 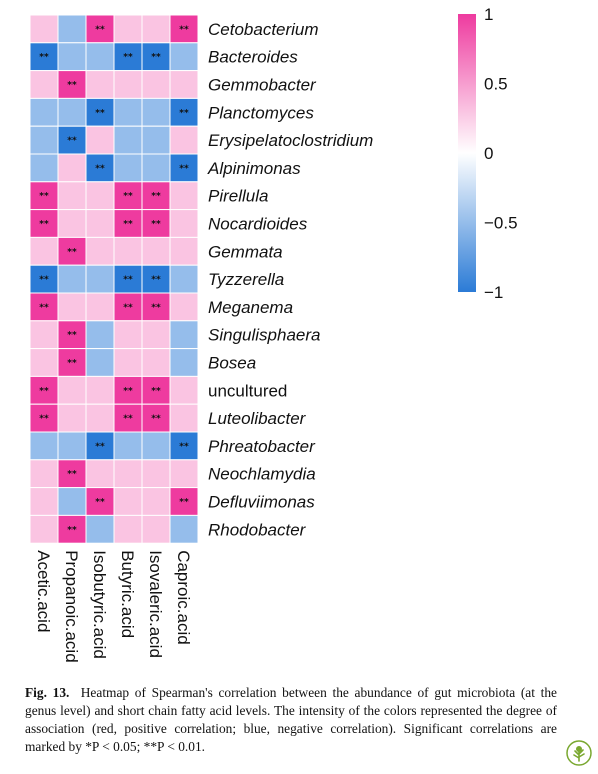 I want to click on colorbar-tick-label: 0, so click(x=488, y=153).